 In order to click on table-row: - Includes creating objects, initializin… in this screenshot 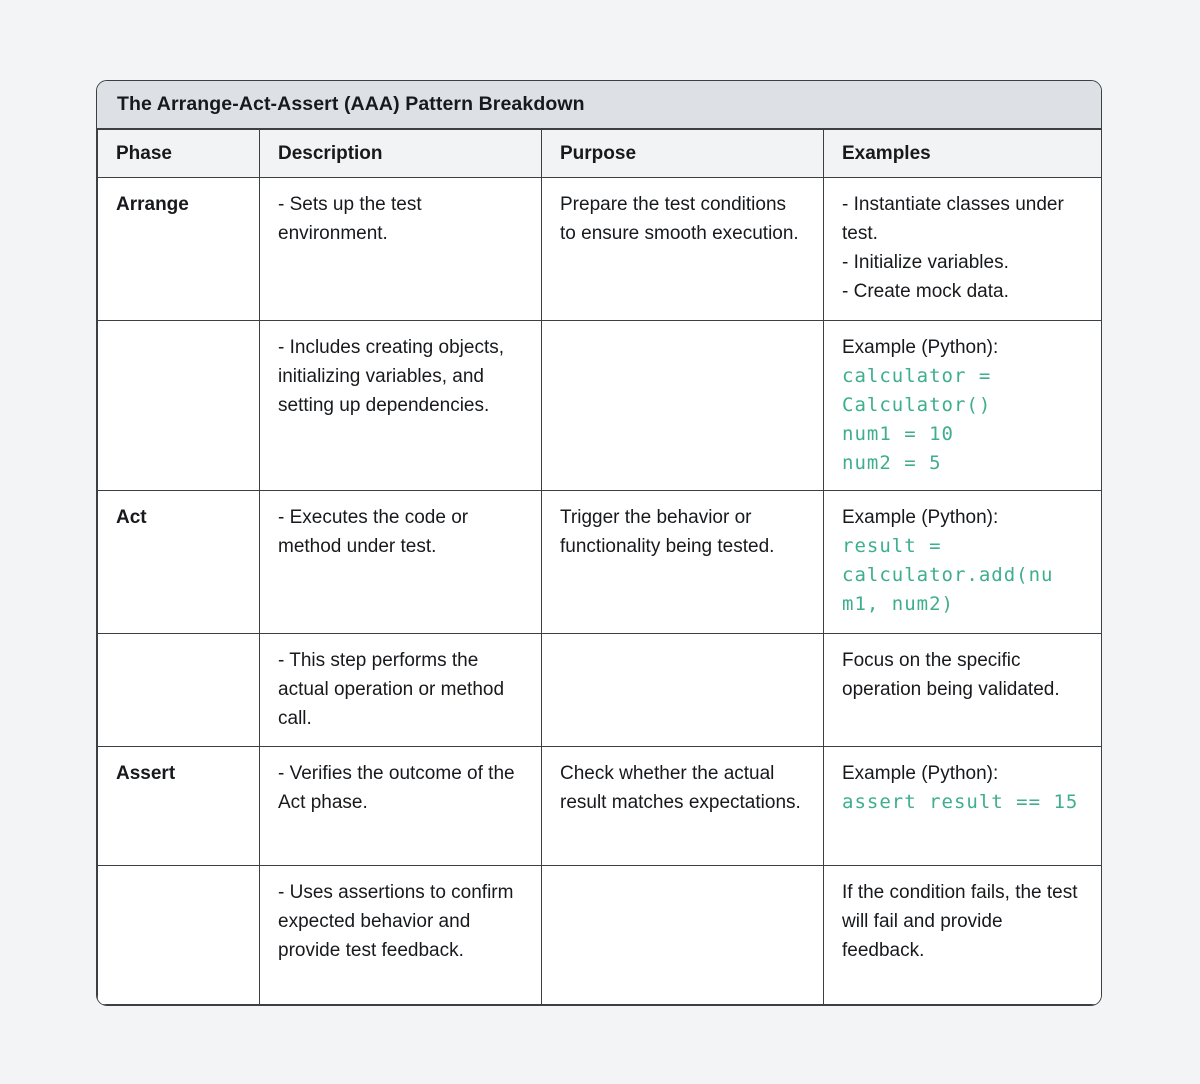, I will do `click(599, 405)`.